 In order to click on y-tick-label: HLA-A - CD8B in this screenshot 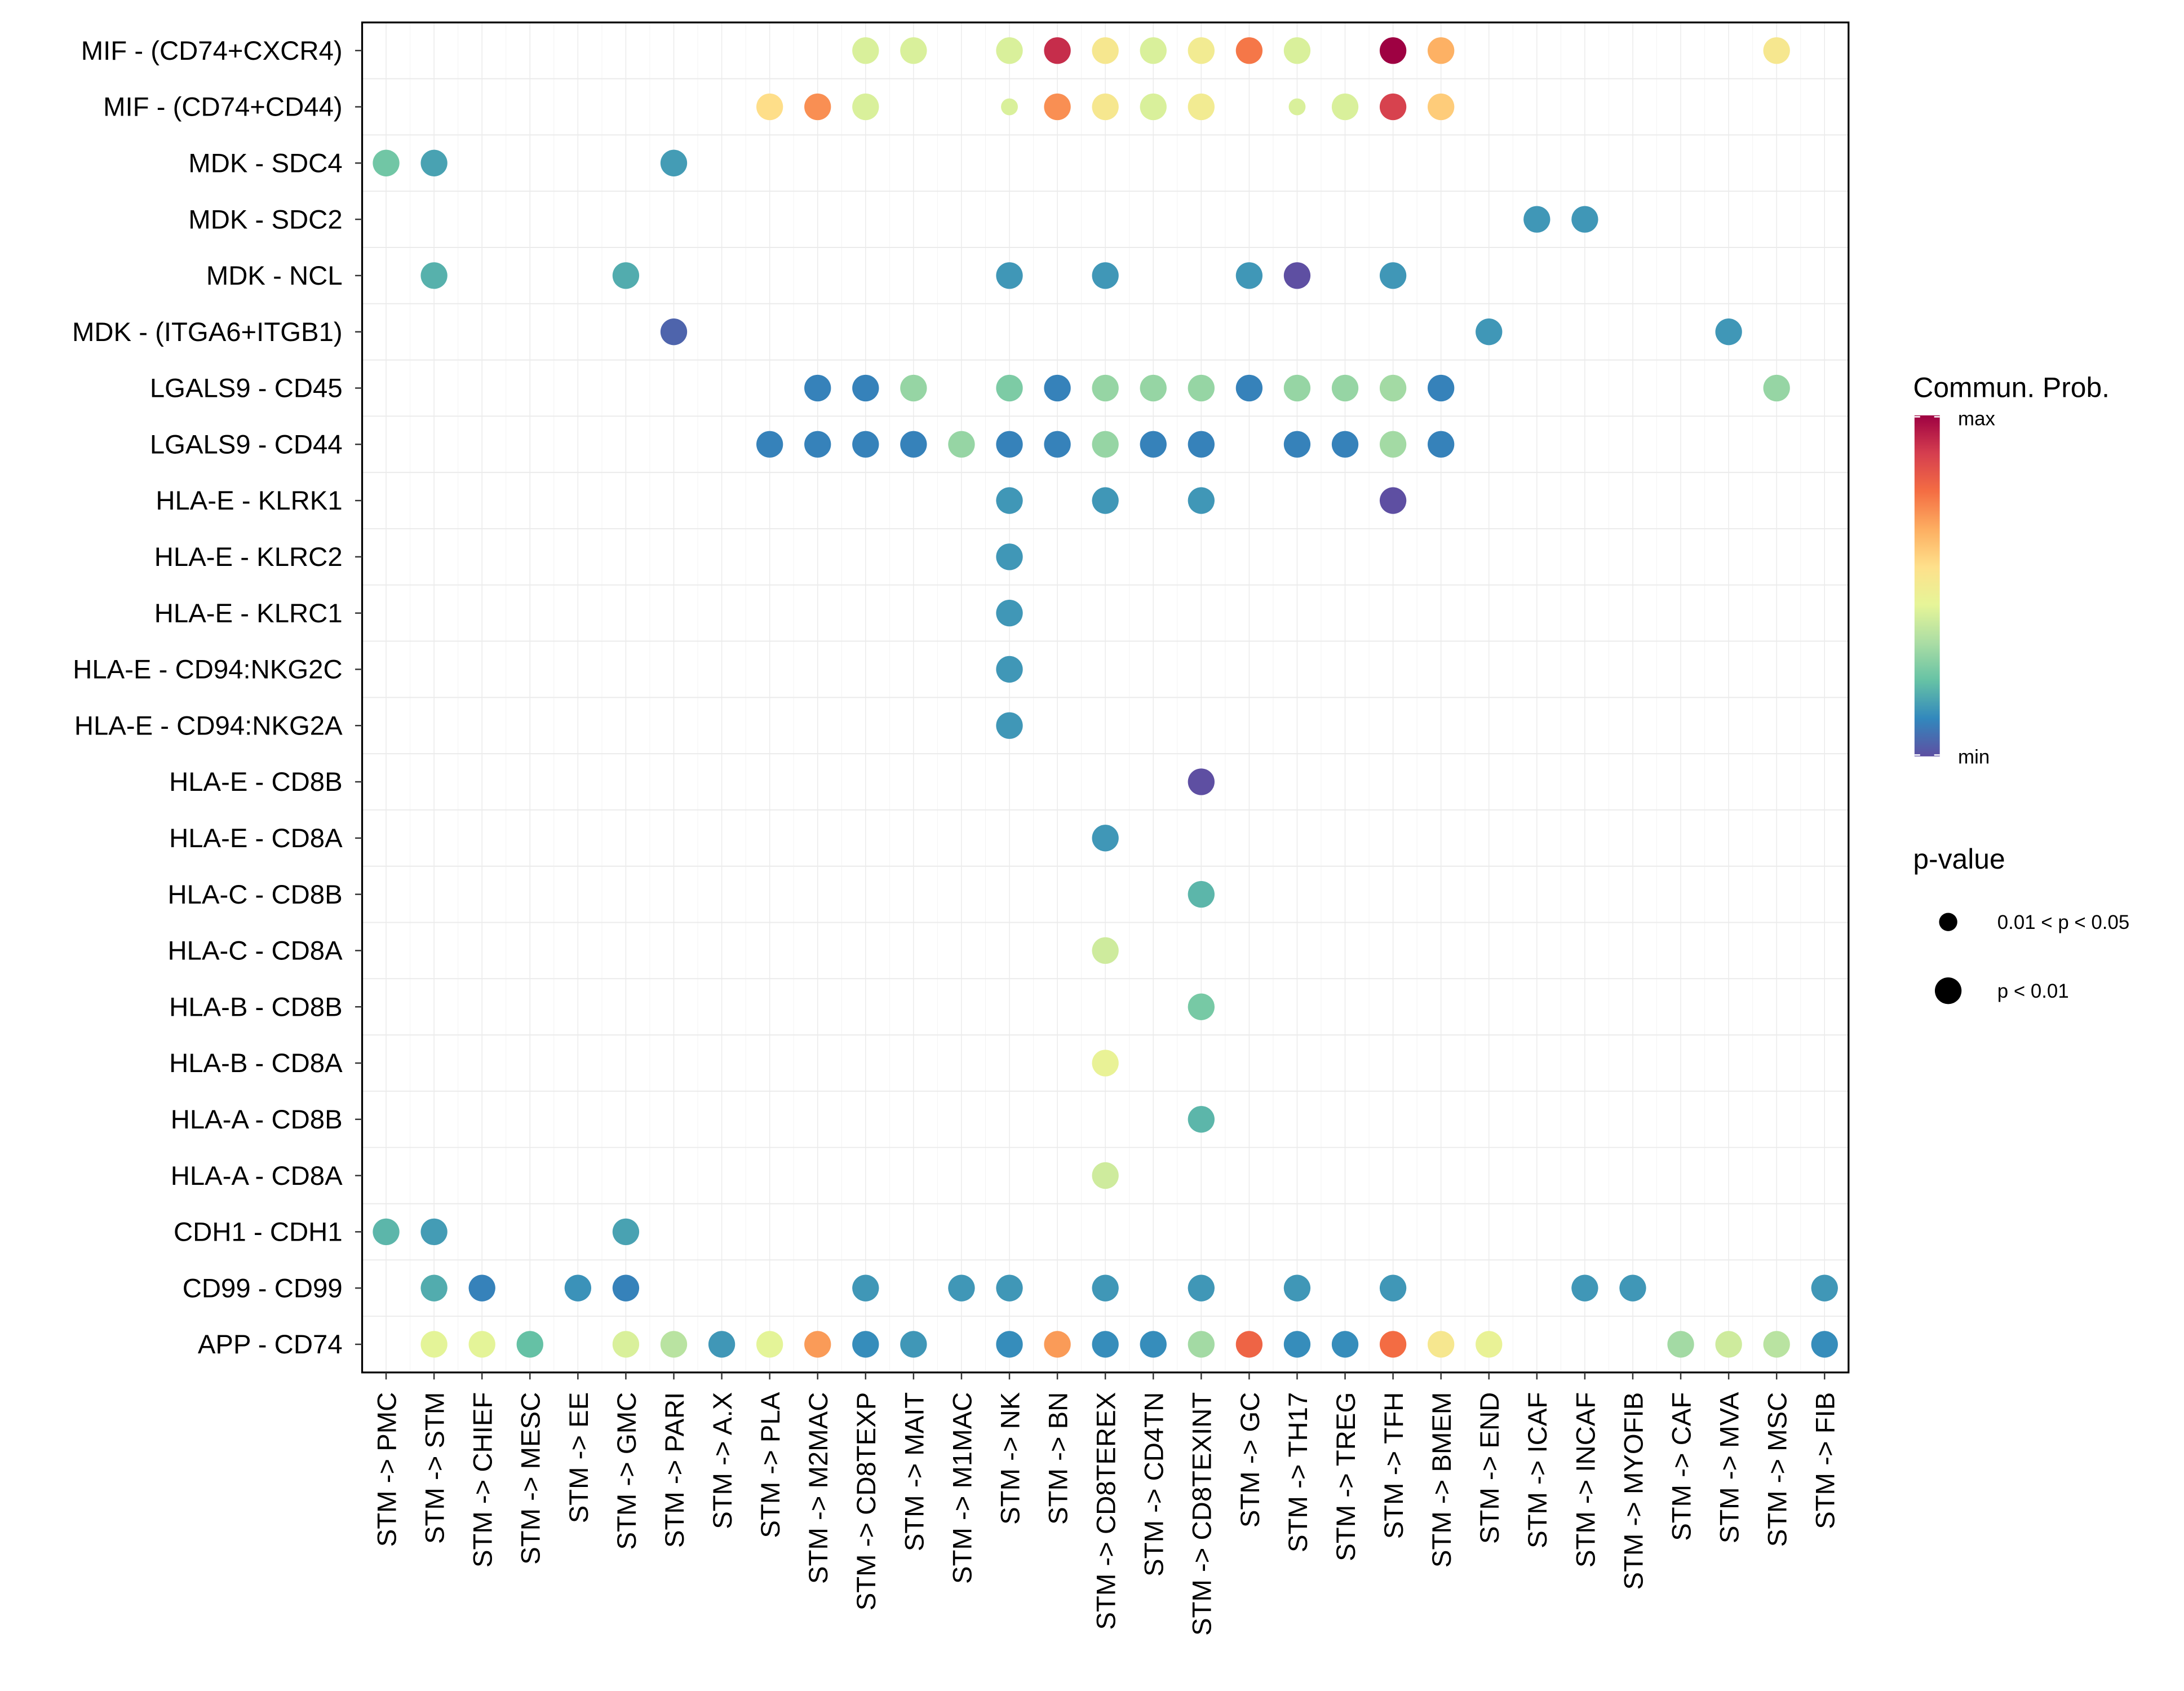, I will do `click(257, 1120)`.